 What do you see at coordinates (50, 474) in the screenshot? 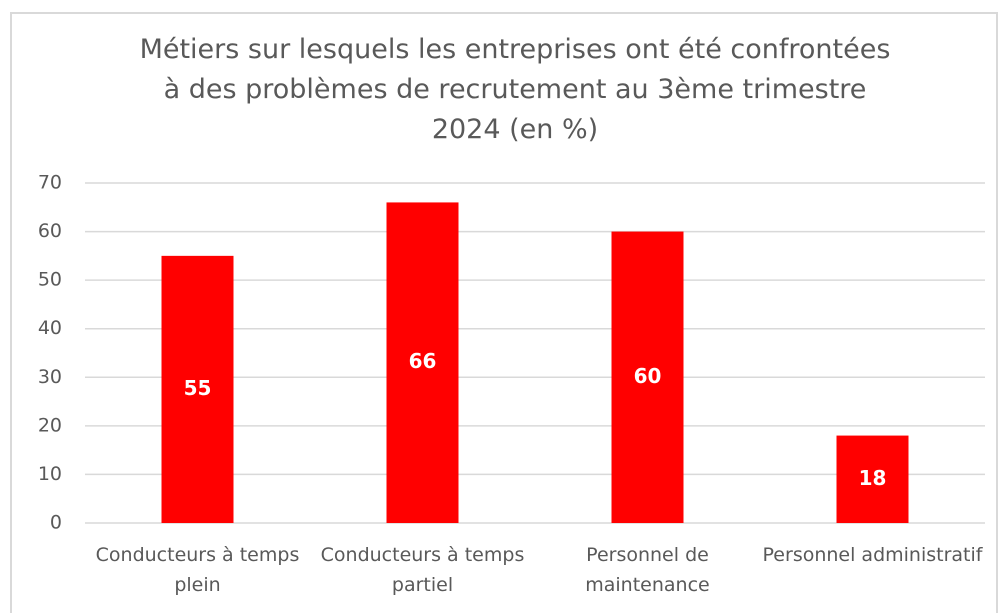
I see `y-tick-label: 10` at bounding box center [50, 474].